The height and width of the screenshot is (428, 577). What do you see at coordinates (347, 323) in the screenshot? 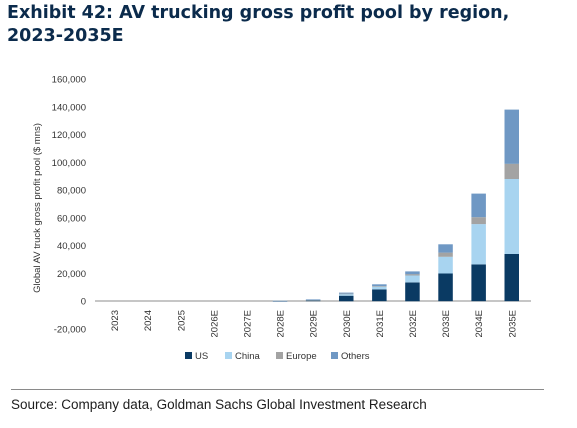
I see `x-tick-label: 2030E` at bounding box center [347, 323].